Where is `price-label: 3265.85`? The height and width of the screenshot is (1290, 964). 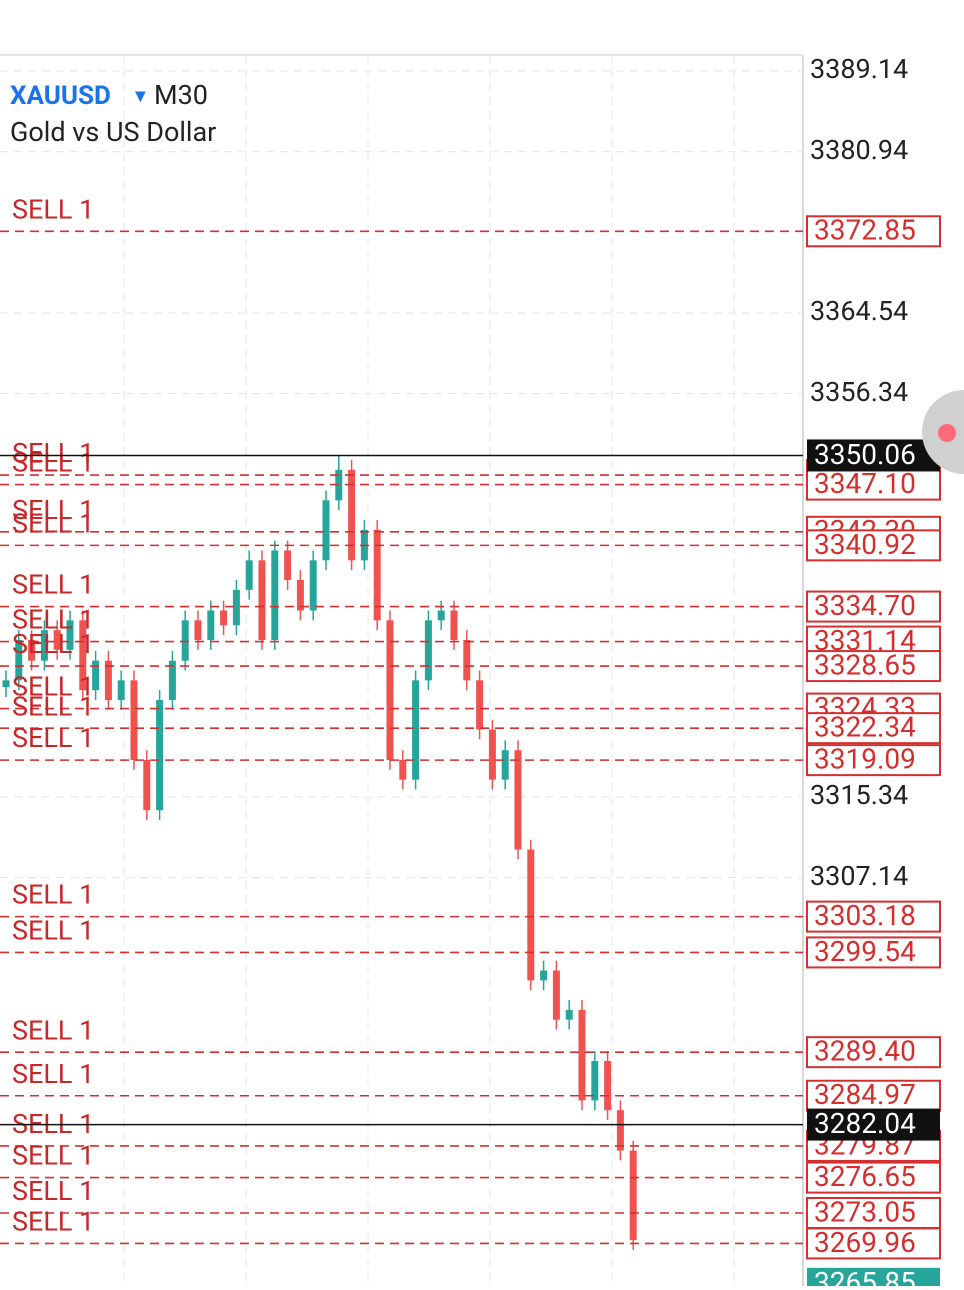
price-label: 3265.85 is located at coordinates (865, 1276).